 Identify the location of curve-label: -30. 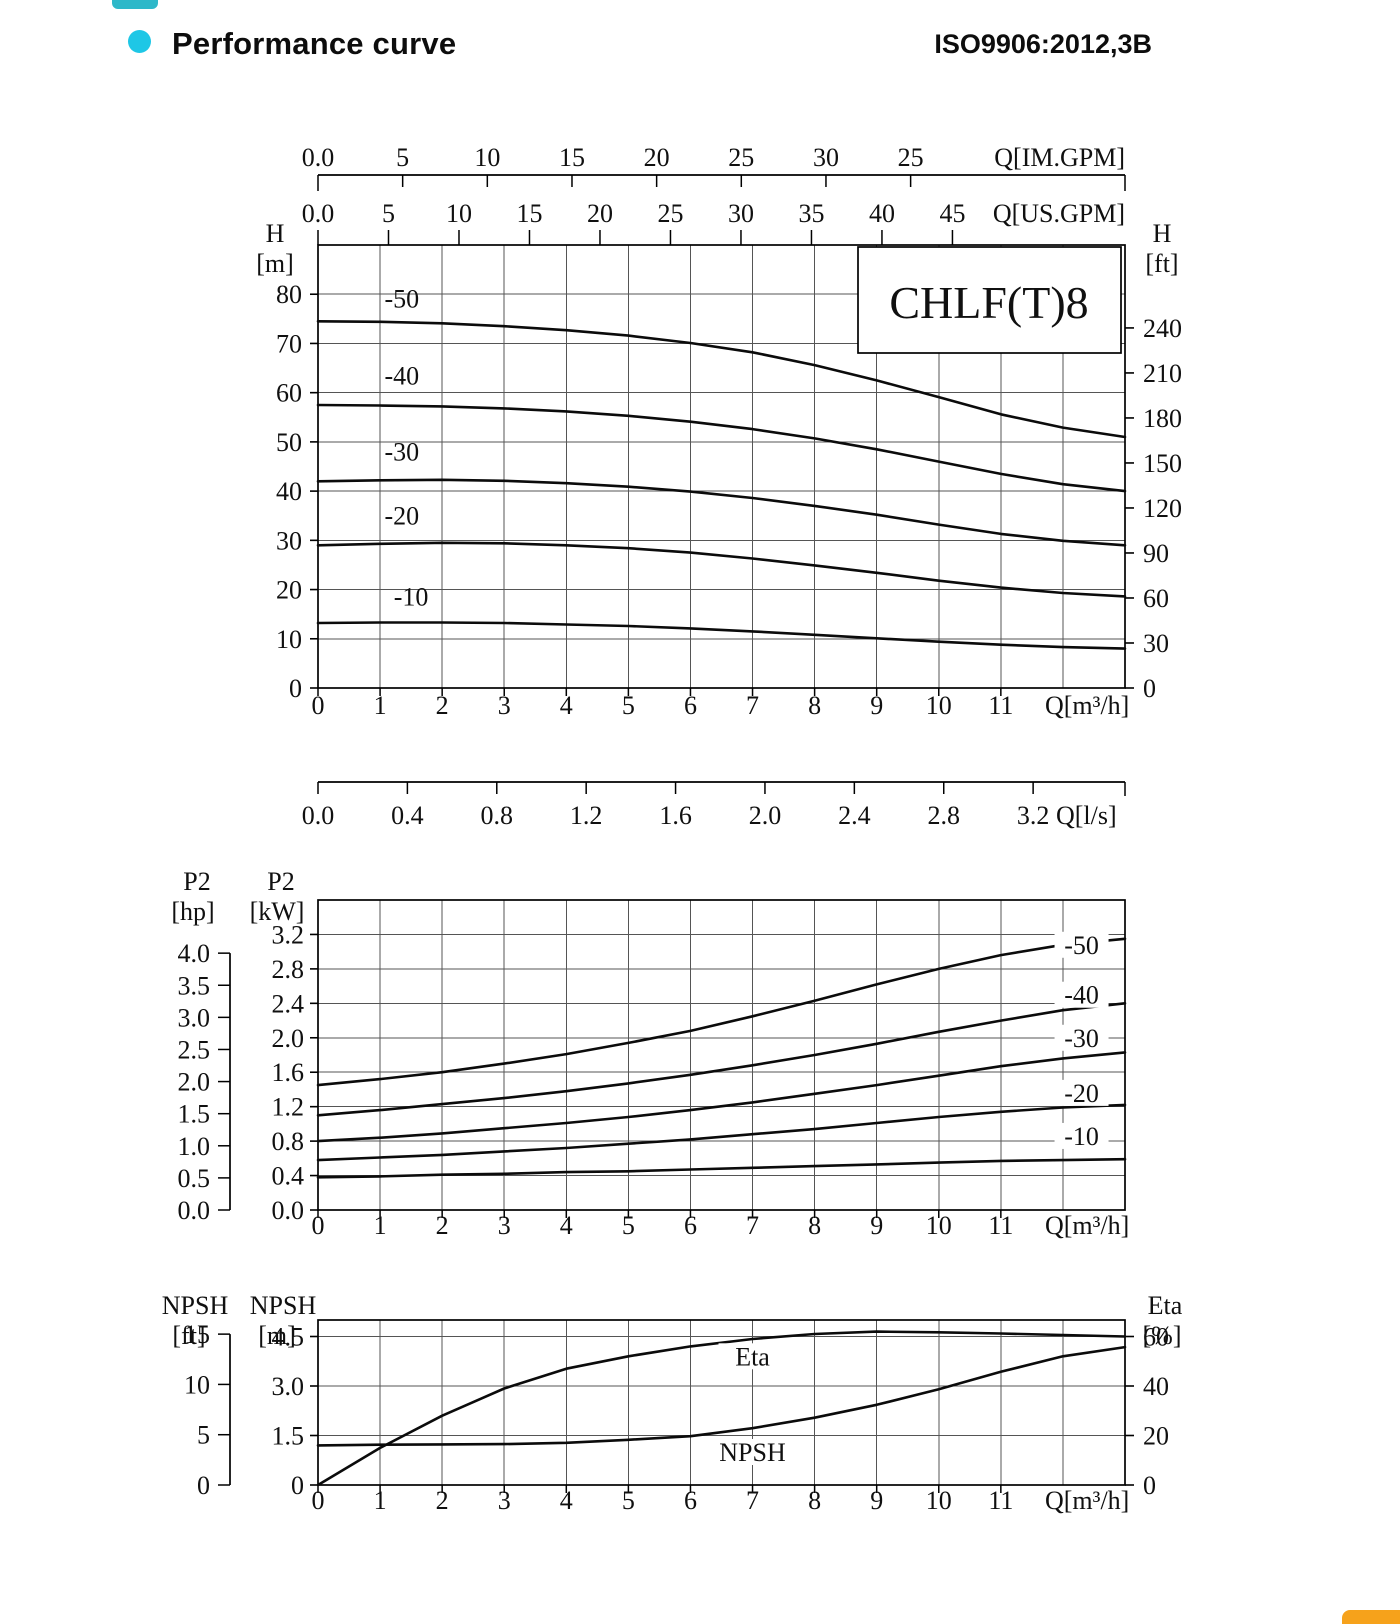
(1081, 1038).